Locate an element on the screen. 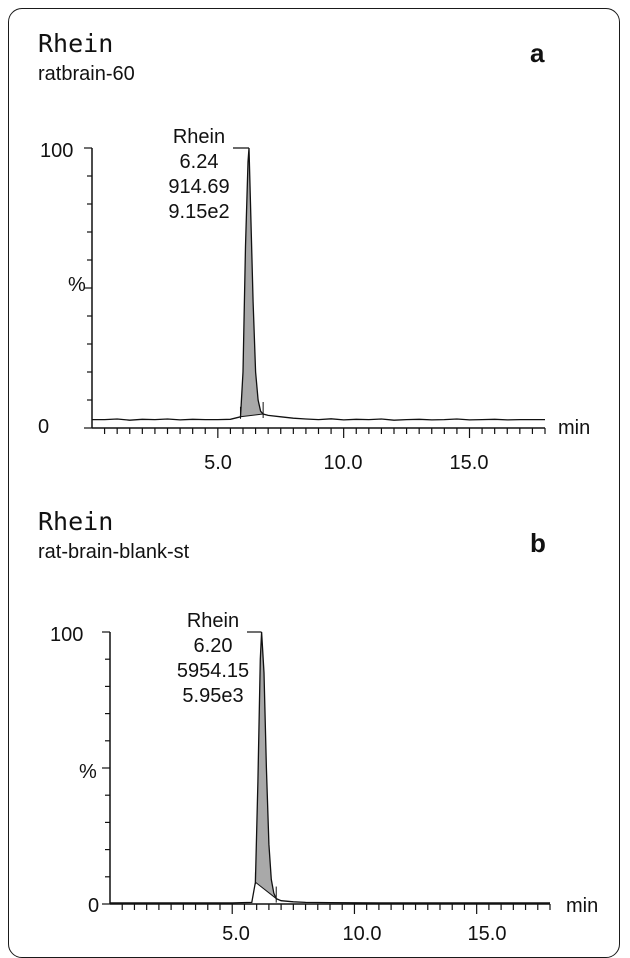 Image resolution: width=630 pixels, height=958 pixels. peak-fill is located at coordinates (252, 282).